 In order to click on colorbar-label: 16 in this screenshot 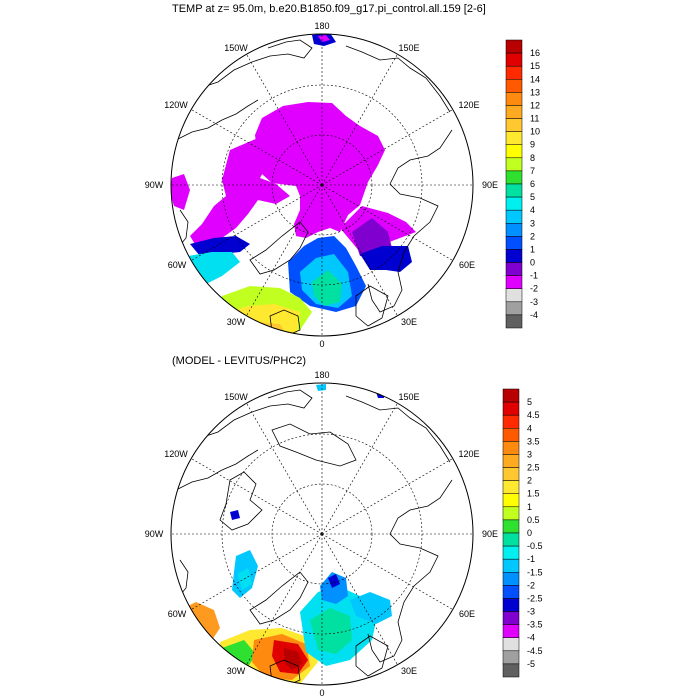, I will do `click(535, 53)`.